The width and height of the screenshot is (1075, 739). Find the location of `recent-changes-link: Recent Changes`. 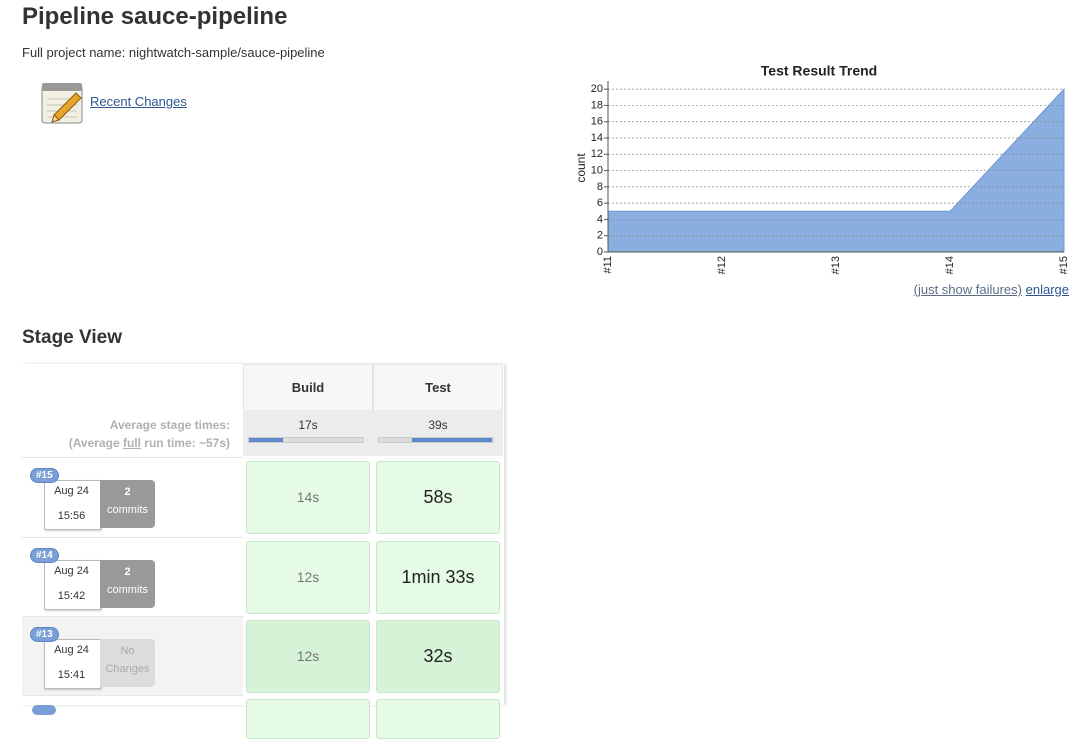

recent-changes-link: Recent Changes is located at coordinates (138, 101).